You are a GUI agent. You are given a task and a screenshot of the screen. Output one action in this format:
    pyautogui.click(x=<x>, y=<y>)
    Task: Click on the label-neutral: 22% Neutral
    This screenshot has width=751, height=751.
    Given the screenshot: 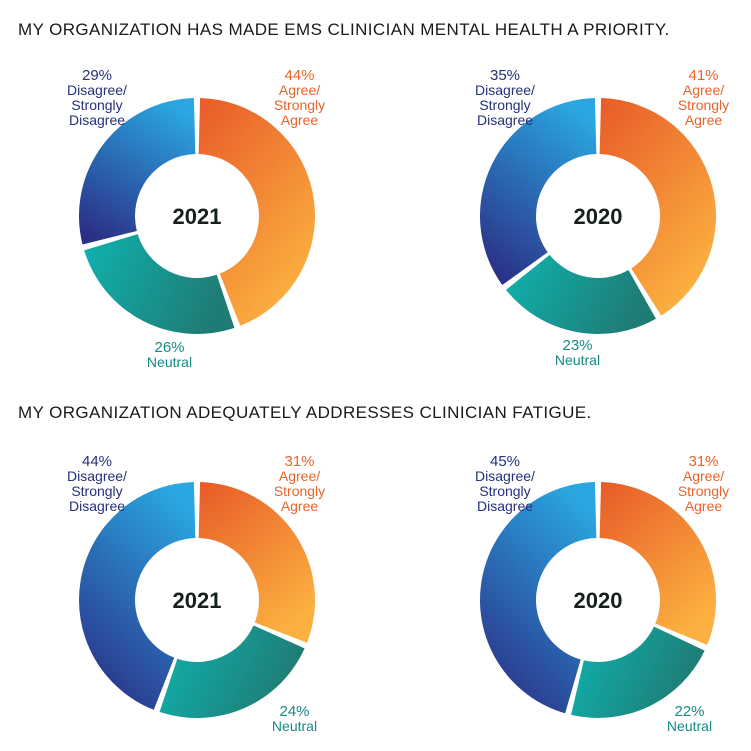 What is the action you would take?
    pyautogui.click(x=689, y=719)
    